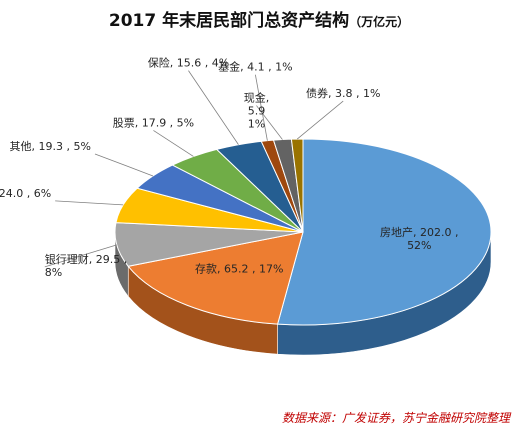 Image resolution: width=518 pixels, height=432 pixels. I want to click on slice-8-label: 现金, 5.9 1%, so click(257, 111).